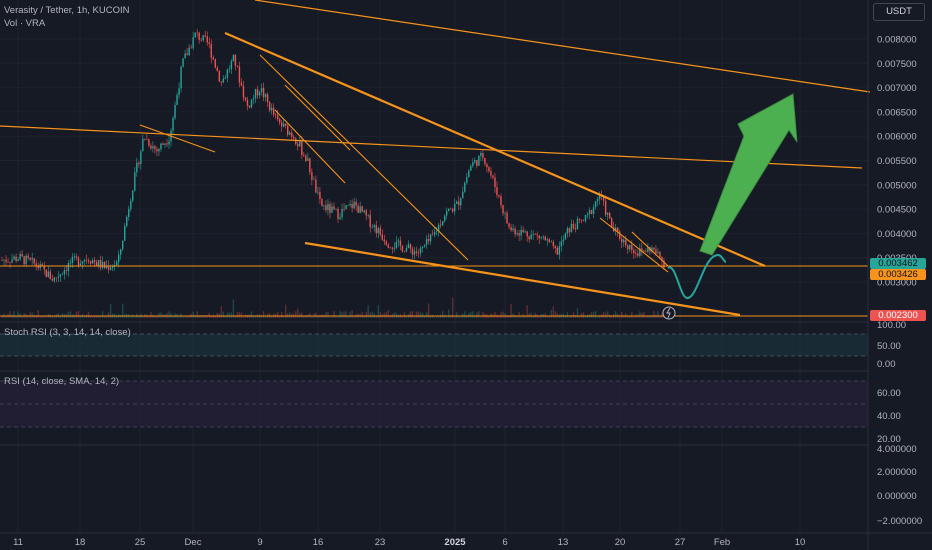 This screenshot has width=932, height=550. Describe the element at coordinates (889, 393) in the screenshot. I see `indicator-tick-label: 60.00` at that location.